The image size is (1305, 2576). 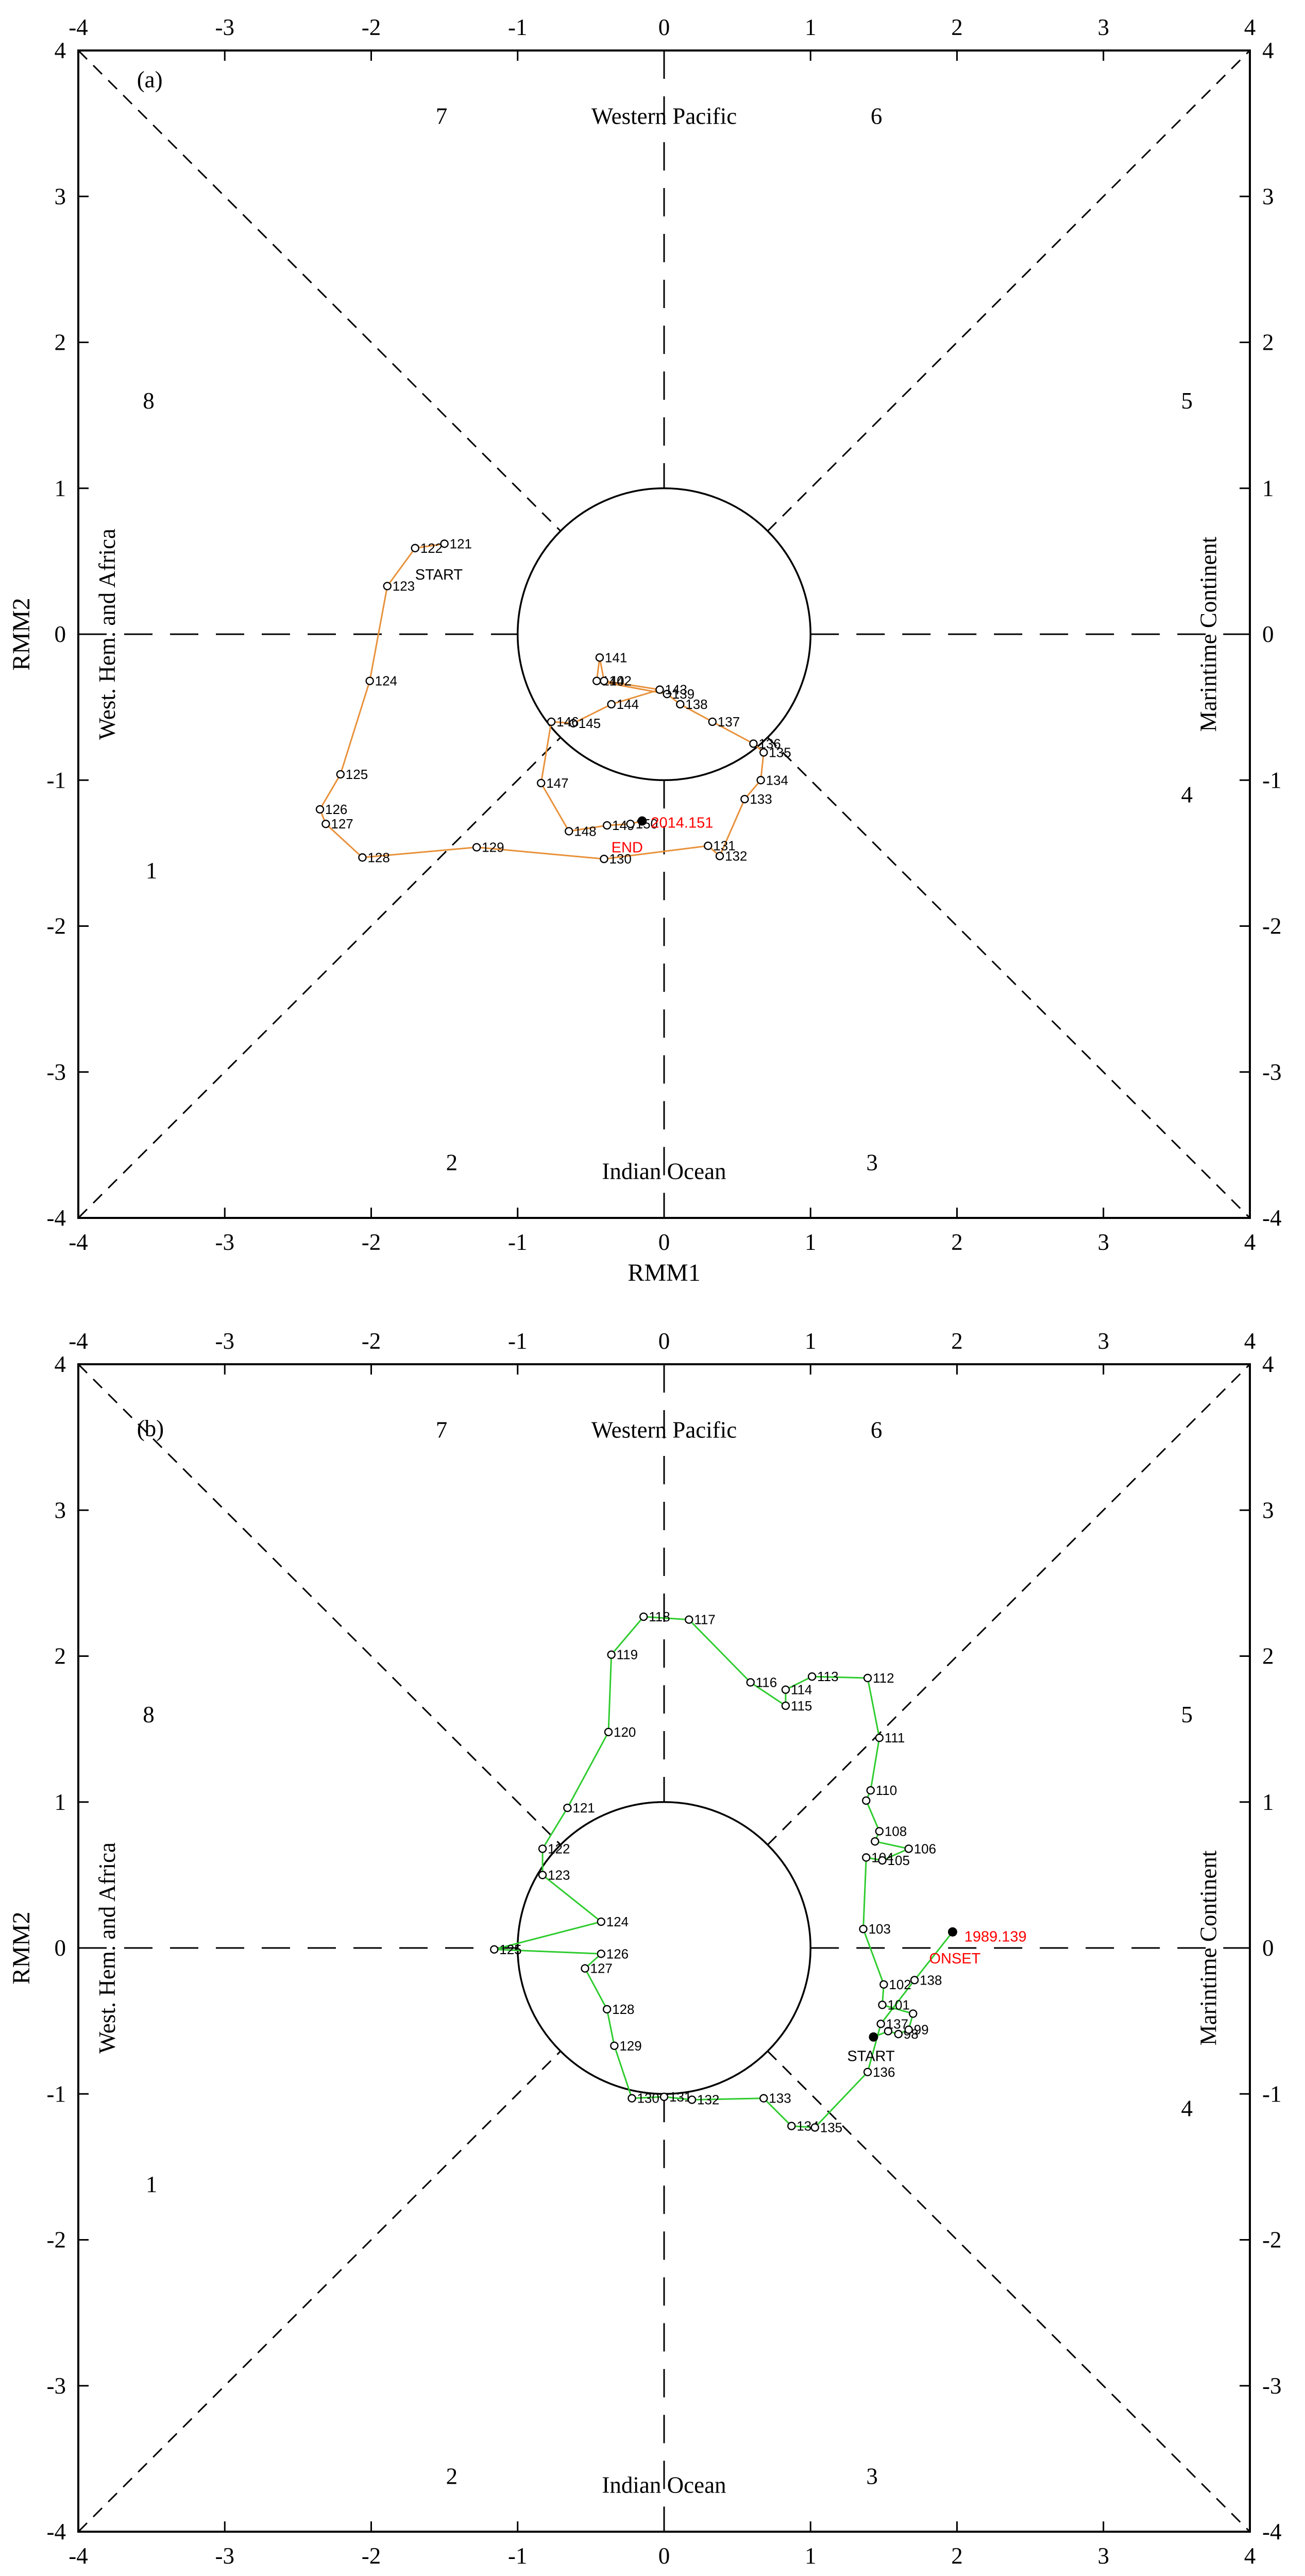 I want to click on x-axis-label: RMM1, so click(x=664, y=1272).